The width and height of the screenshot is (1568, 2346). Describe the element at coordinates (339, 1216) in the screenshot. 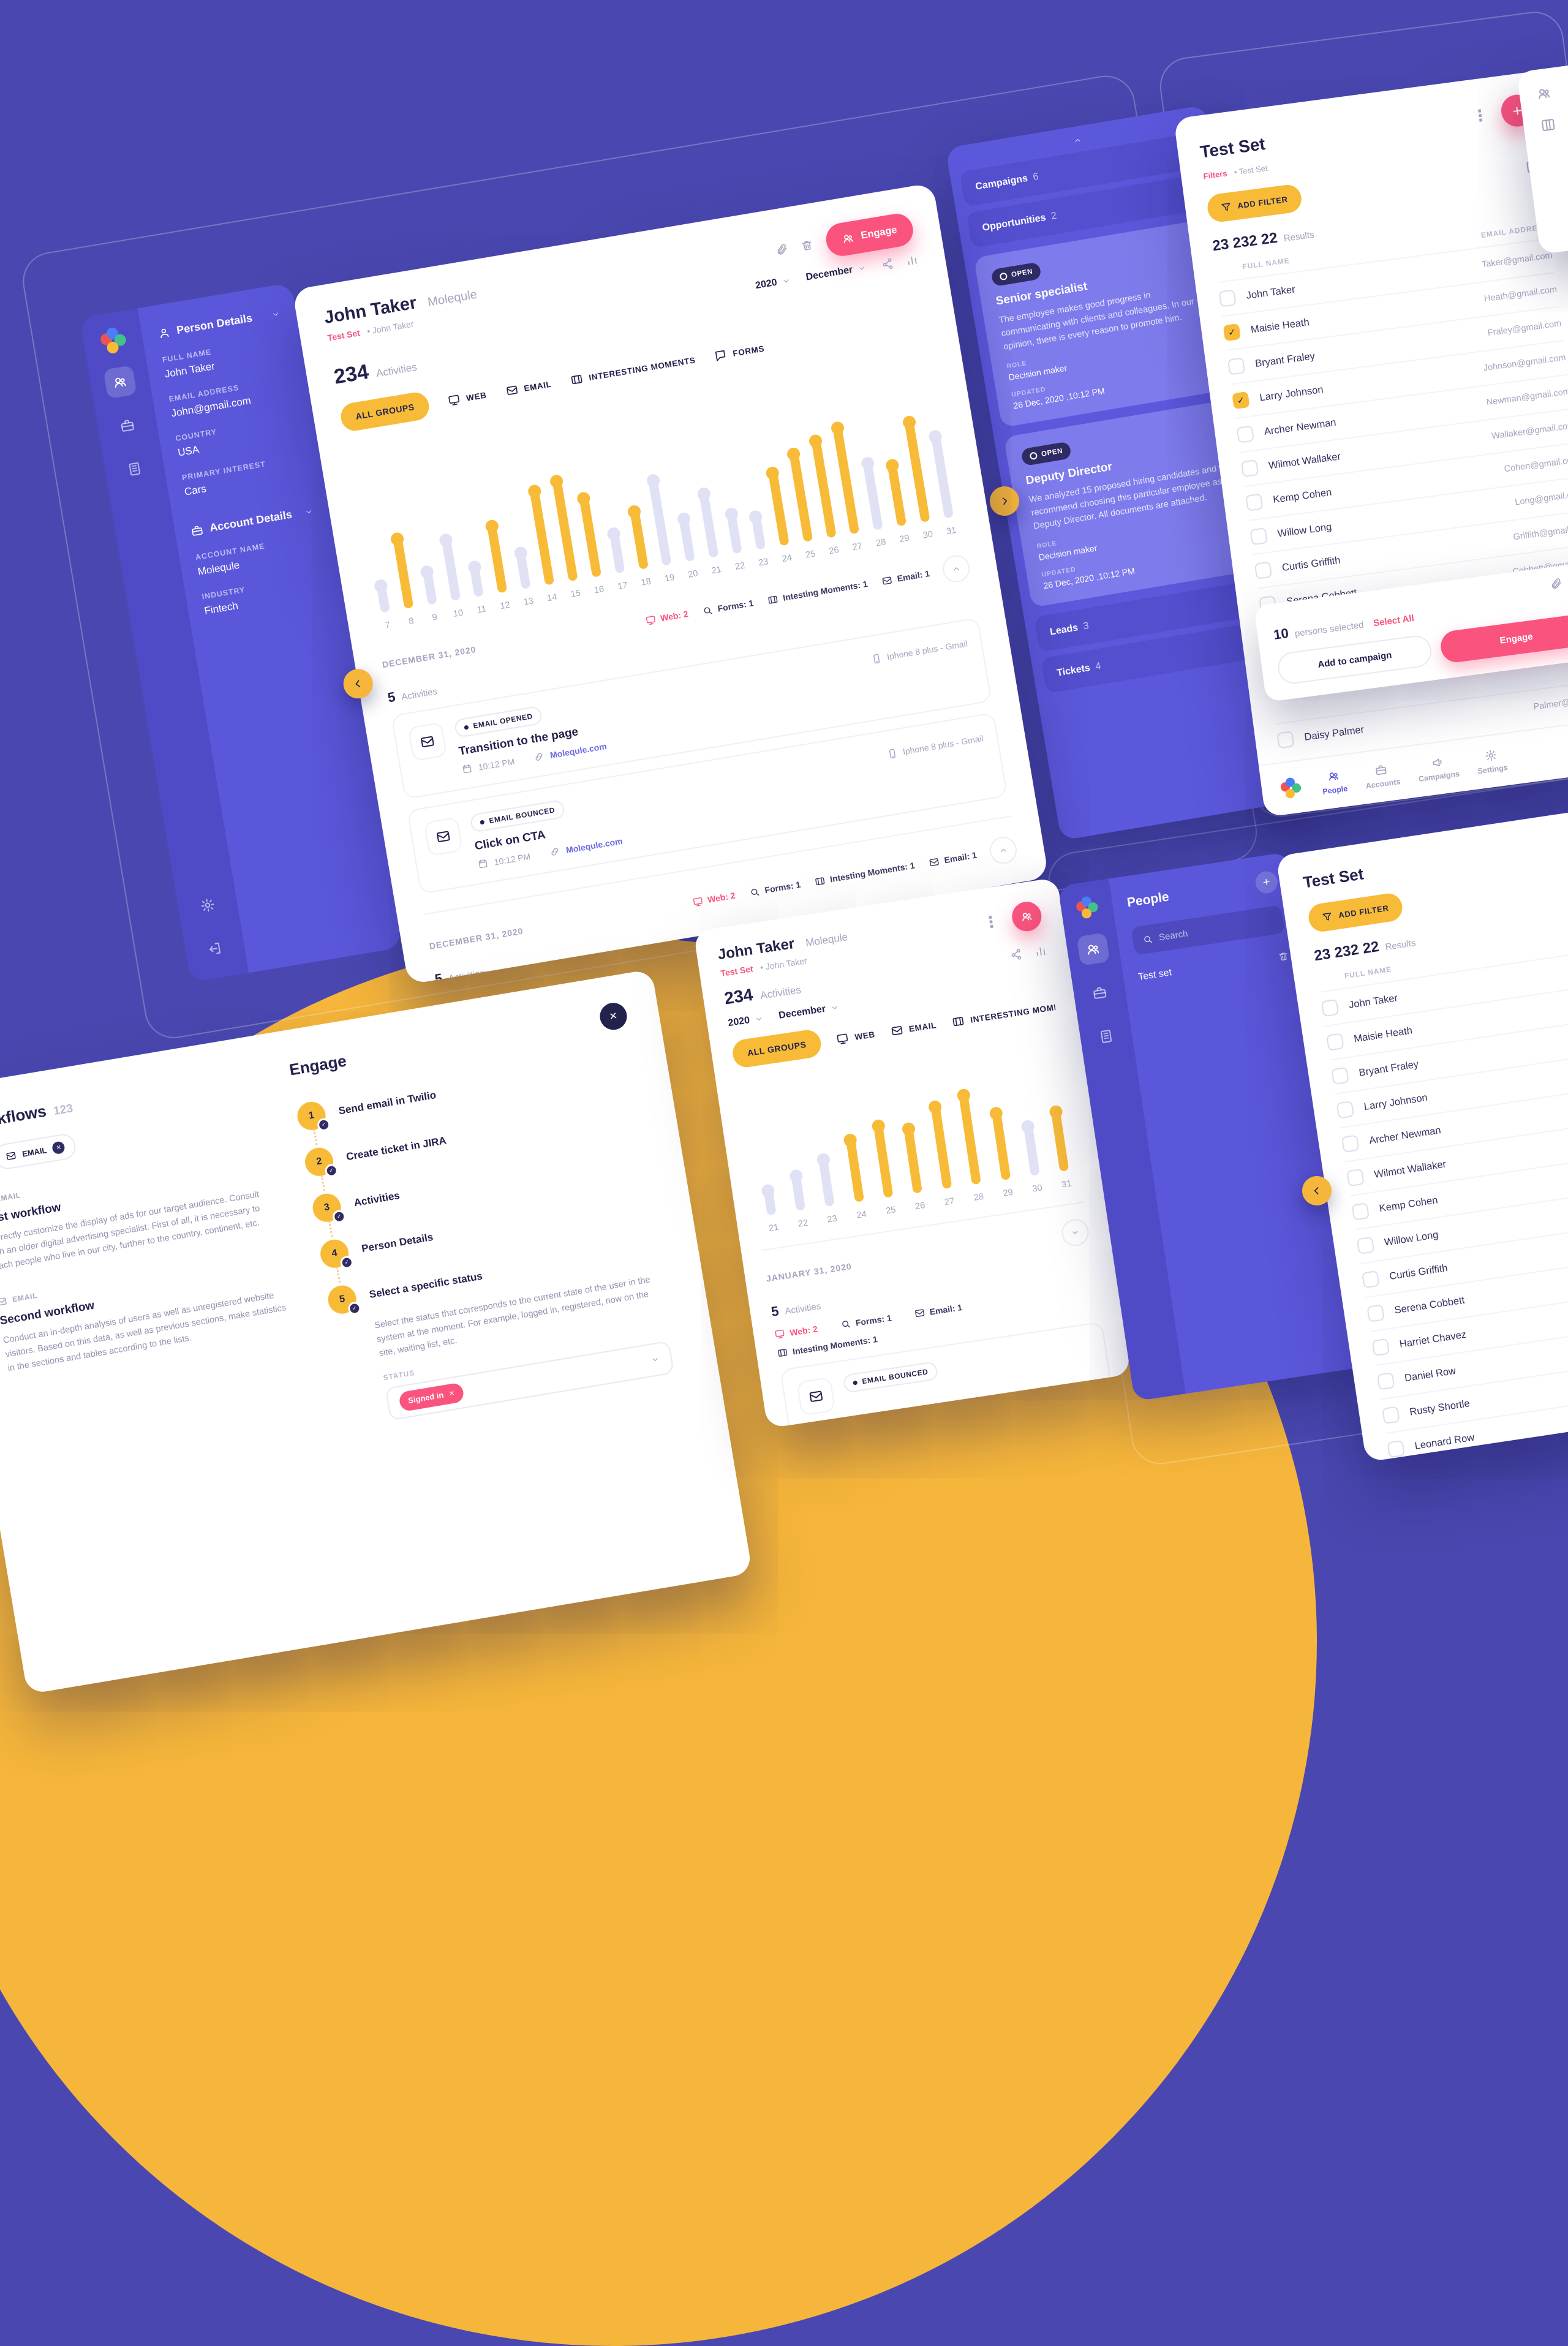

I see `step-check-icon: ✓` at that location.